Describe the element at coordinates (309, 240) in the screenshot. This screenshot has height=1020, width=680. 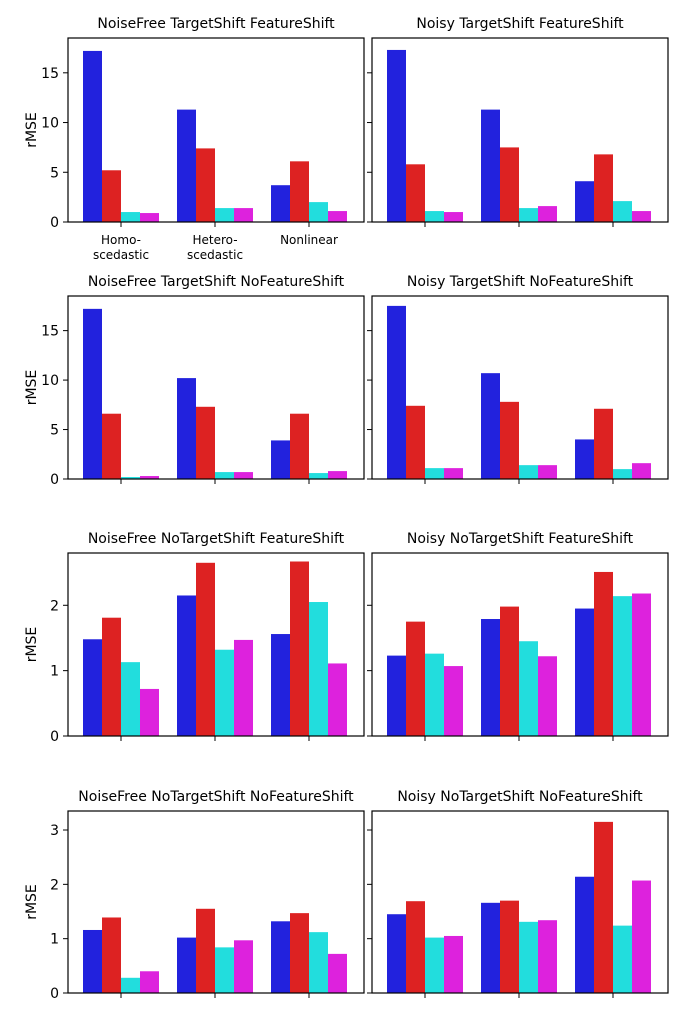
I see `x-tick-label: Nonlinear` at that location.